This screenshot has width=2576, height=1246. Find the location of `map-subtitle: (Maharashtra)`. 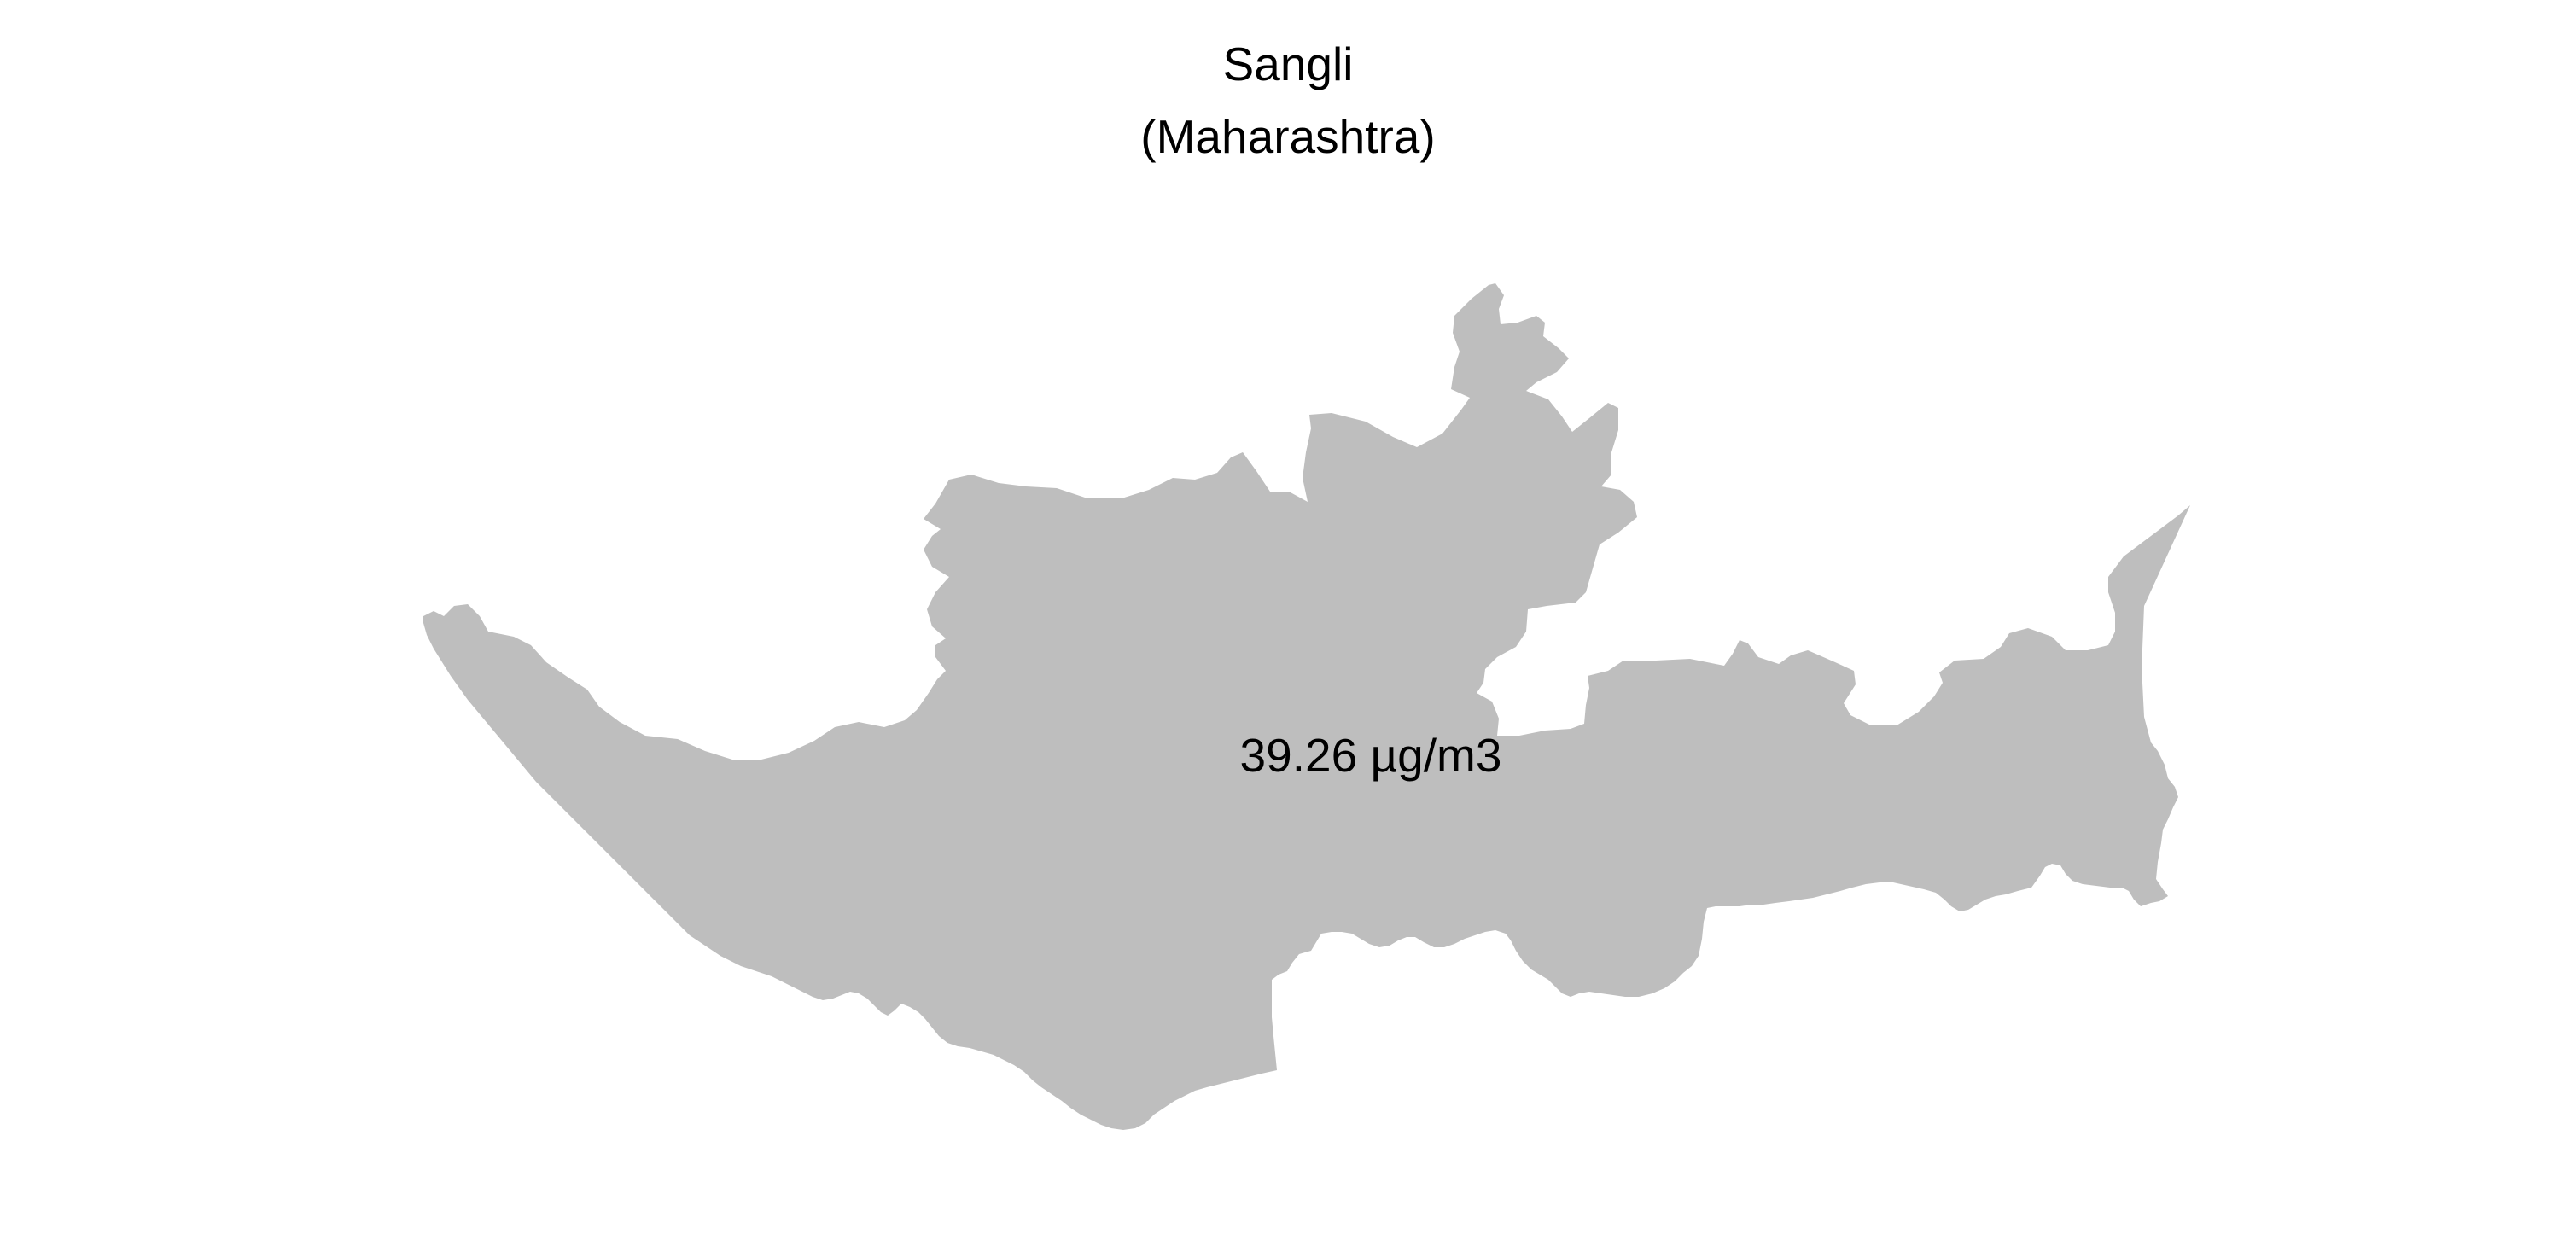

map-subtitle: (Maharashtra) is located at coordinates (1288, 136).